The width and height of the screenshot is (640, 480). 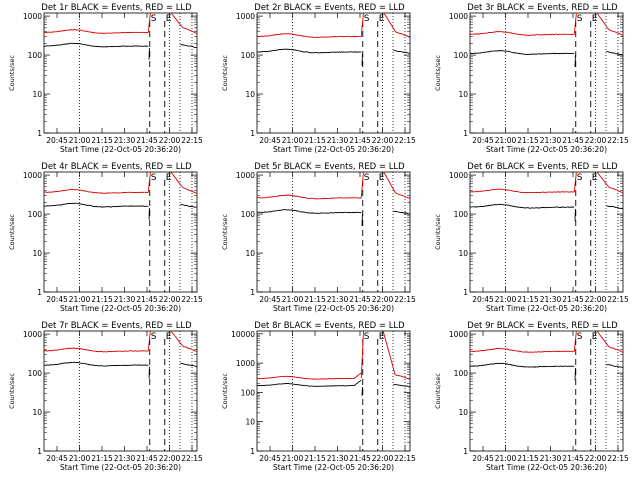 I want to click on panel-title: Det 9r BLACK = Events, RED = LLD, so click(x=542, y=326).